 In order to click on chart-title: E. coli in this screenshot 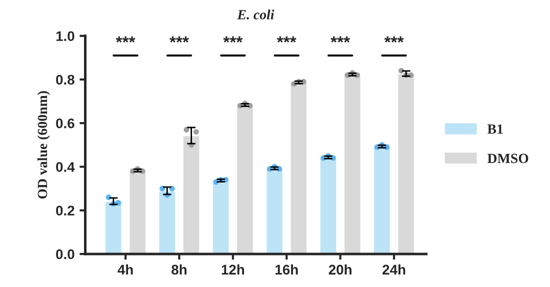, I will do `click(255, 15)`.